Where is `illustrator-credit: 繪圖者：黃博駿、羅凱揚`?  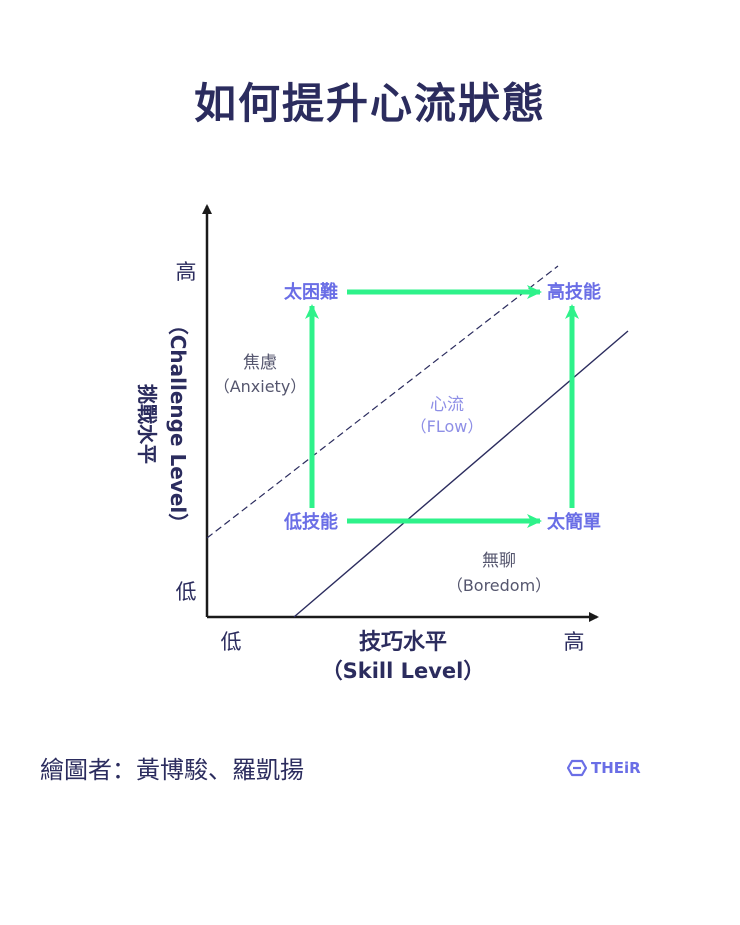
illustrator-credit: 繪圖者：黃博駿、羅凱揚 is located at coordinates (172, 770).